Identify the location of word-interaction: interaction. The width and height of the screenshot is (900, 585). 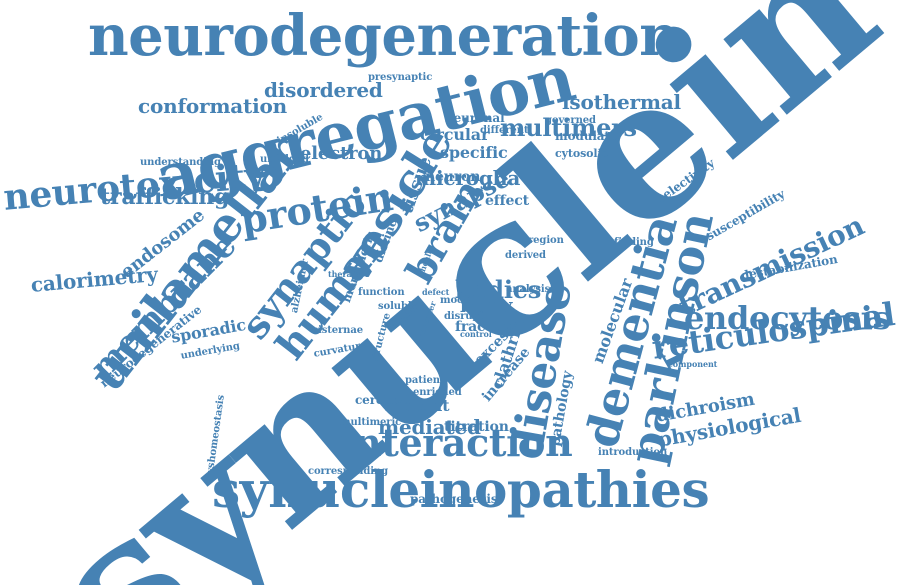
(456, 442).